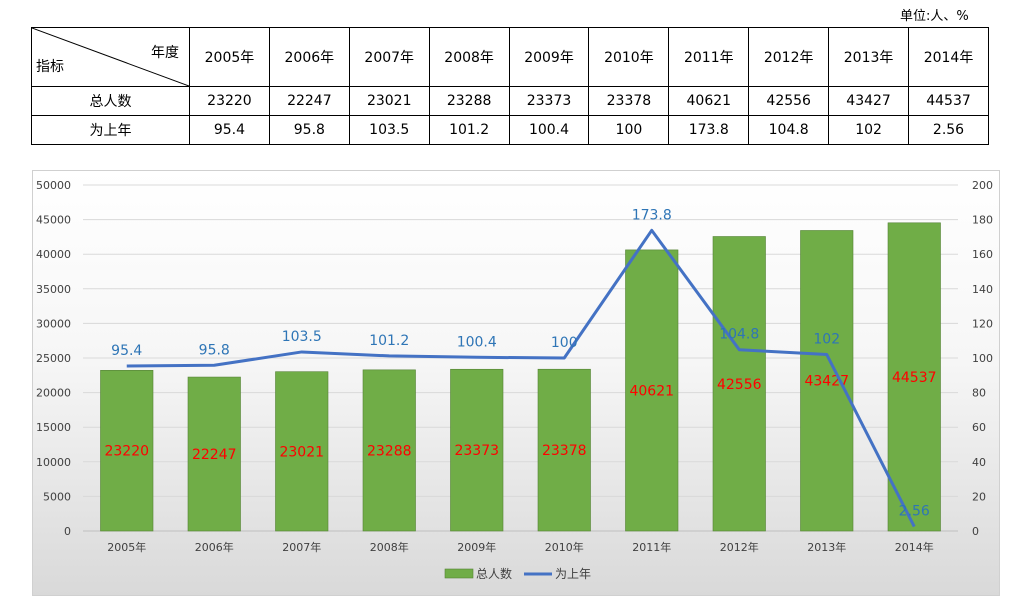 This screenshot has width=1024, height=613. I want to click on right-axis-tick-label: 60, so click(979, 427).